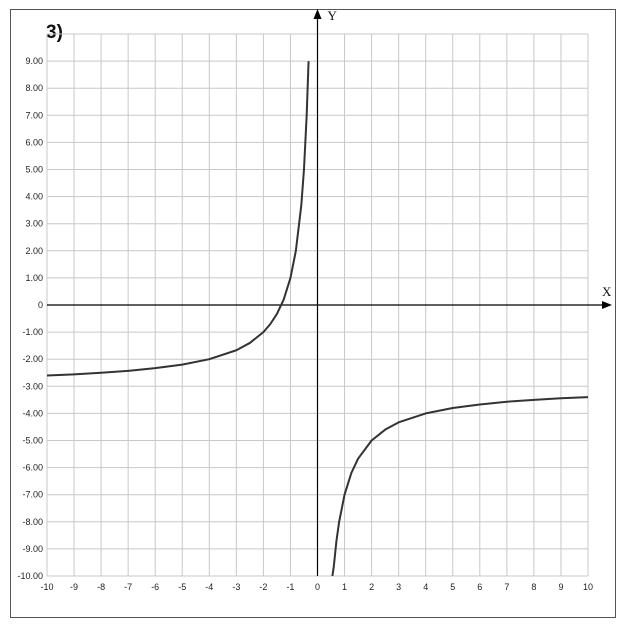 Image resolution: width=627 pixels, height=630 pixels. Describe the element at coordinates (344, 587) in the screenshot. I see `x-tick-label: 1` at that location.